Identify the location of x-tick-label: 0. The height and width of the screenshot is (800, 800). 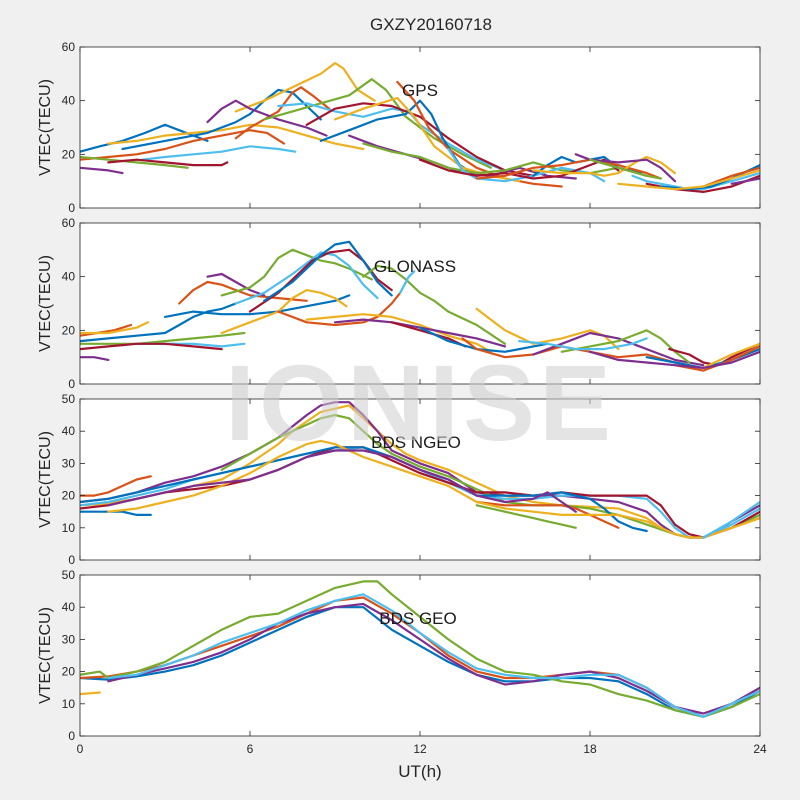
(80, 749).